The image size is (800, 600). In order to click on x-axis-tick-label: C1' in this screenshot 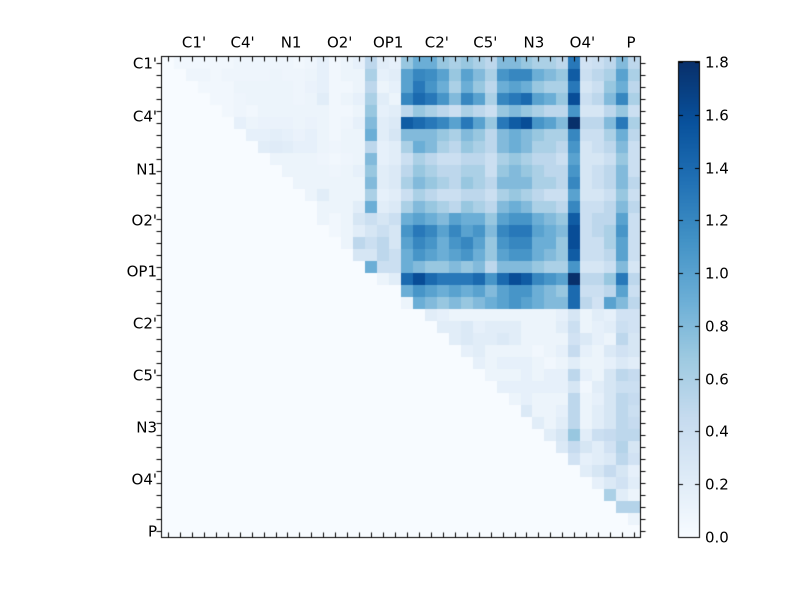, I will do `click(194, 42)`.